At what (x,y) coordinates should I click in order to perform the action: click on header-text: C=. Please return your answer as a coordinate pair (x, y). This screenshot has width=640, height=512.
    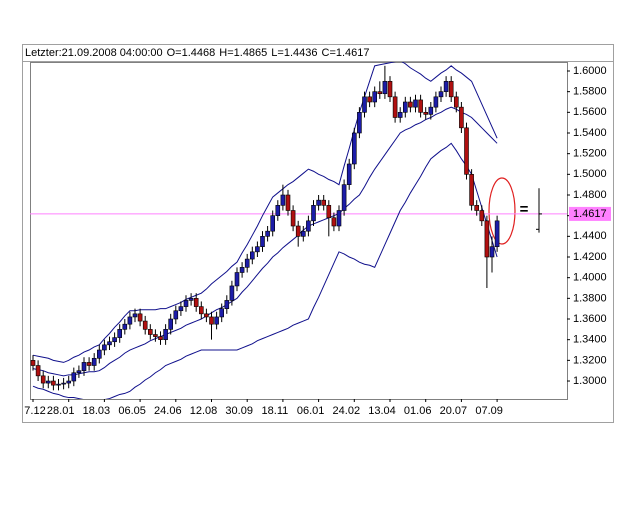
    Looking at the image, I should click on (329, 53).